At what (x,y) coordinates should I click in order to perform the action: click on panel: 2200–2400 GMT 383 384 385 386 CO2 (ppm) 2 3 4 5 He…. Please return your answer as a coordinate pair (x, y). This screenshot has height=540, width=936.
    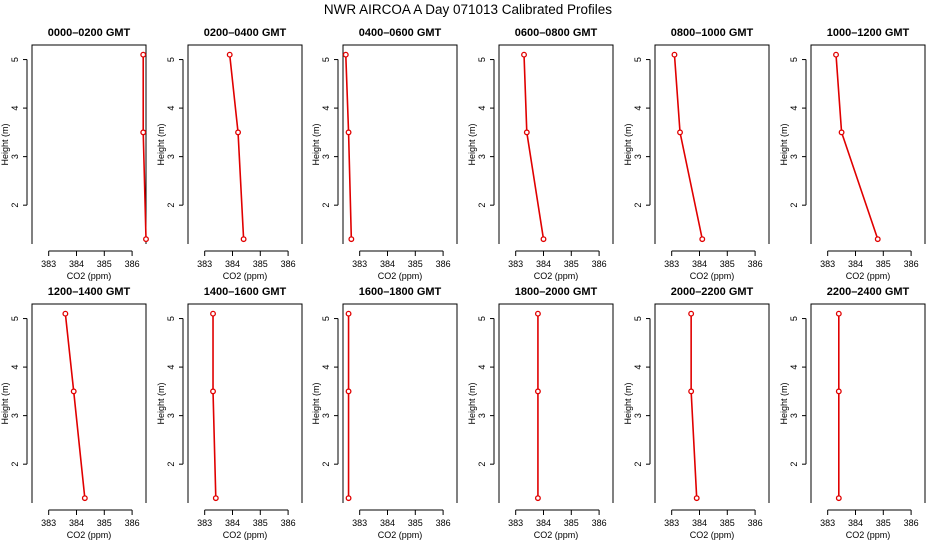
    Looking at the image, I should click on (852, 413).